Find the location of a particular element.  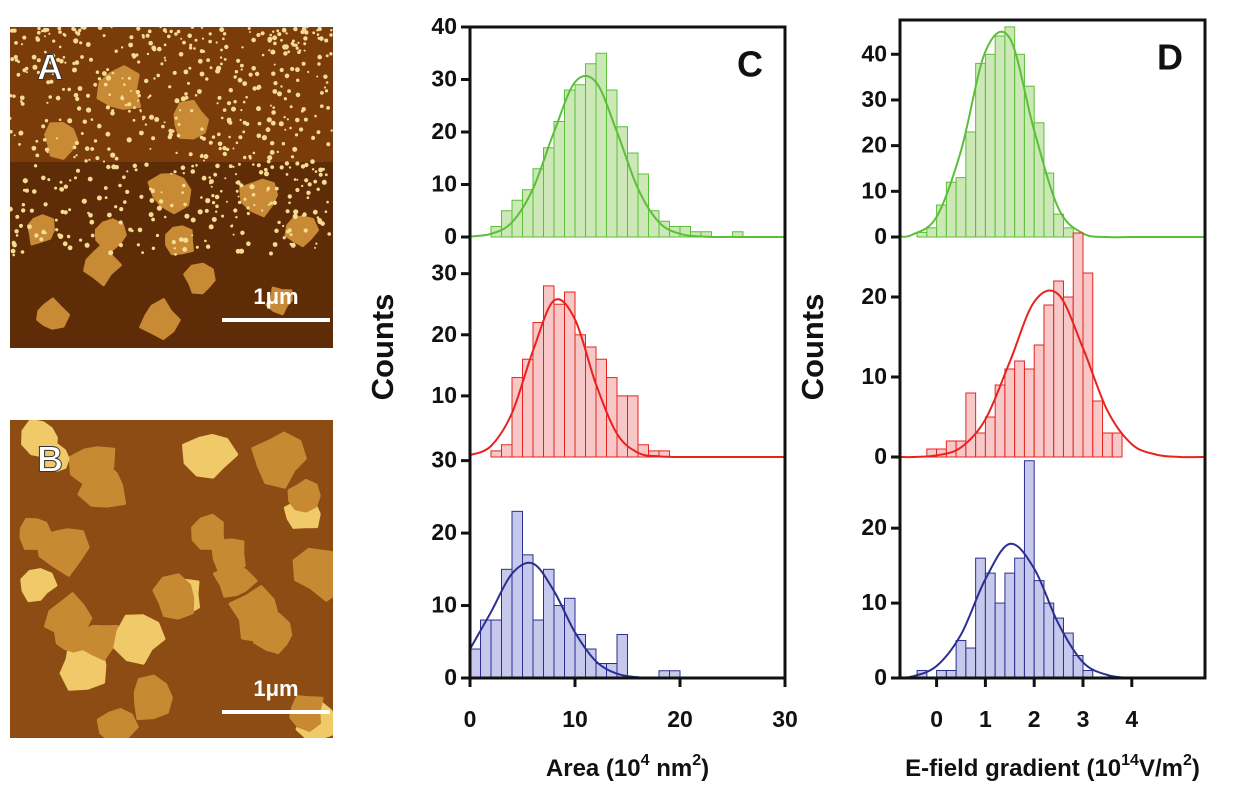

superscript: 2 is located at coordinates (696, 760).